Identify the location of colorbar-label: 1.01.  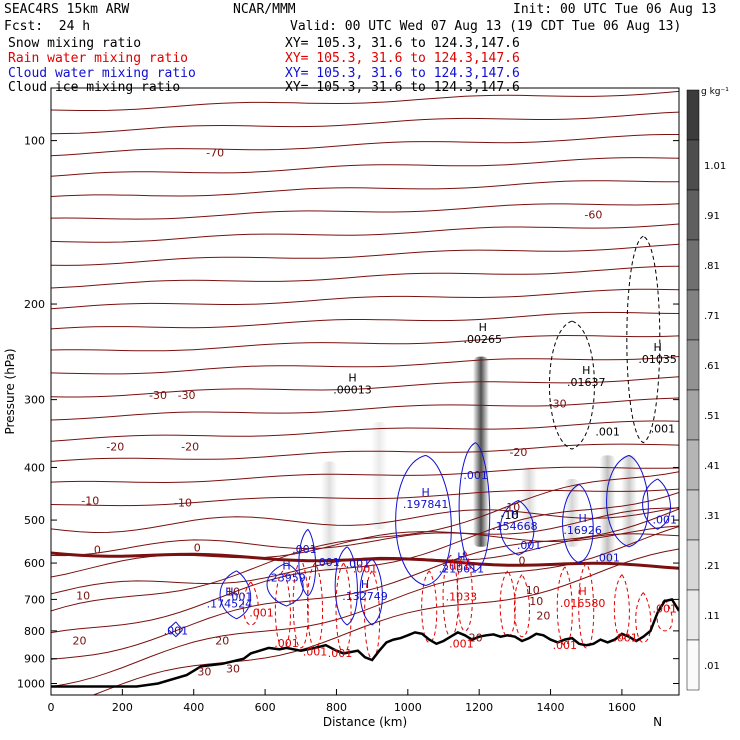
(715, 166).